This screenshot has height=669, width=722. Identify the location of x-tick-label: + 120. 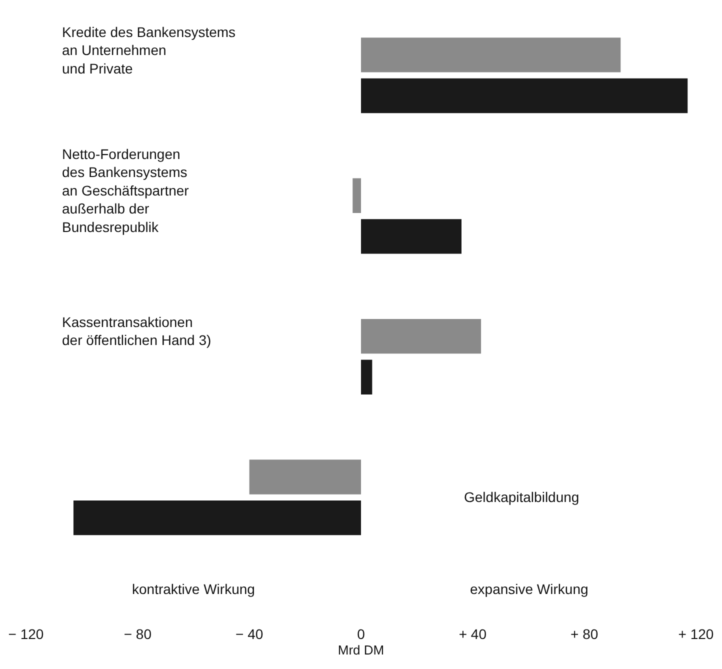
(696, 634).